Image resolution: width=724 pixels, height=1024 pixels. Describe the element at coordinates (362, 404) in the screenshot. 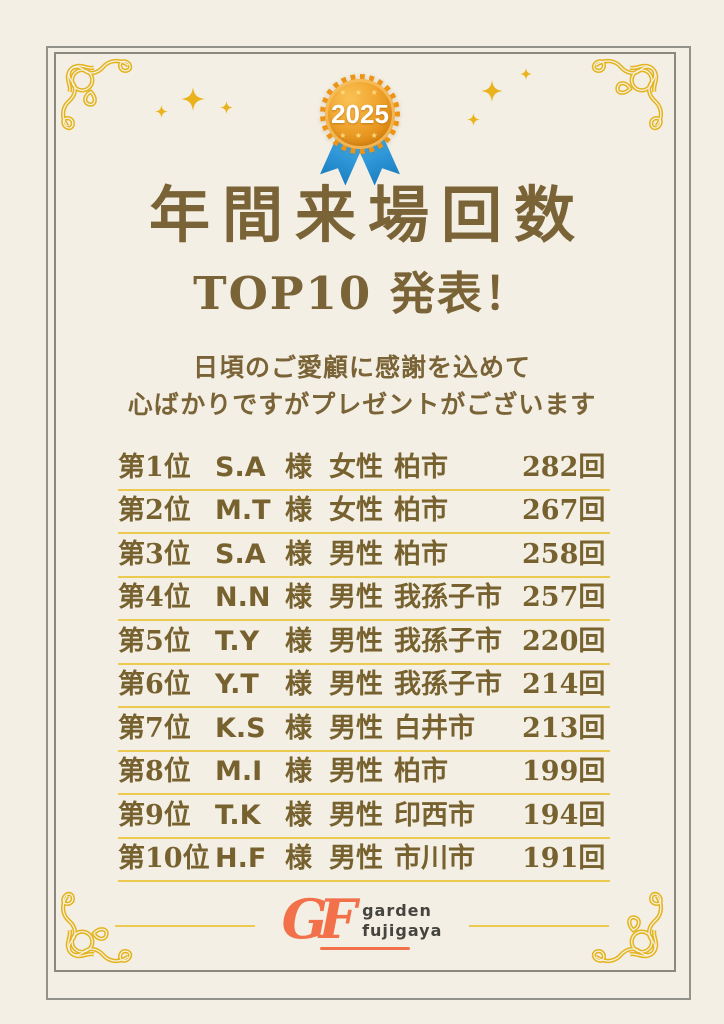

I see `greeting-line-2: 心ばかりですがプレゼントがございます` at that location.